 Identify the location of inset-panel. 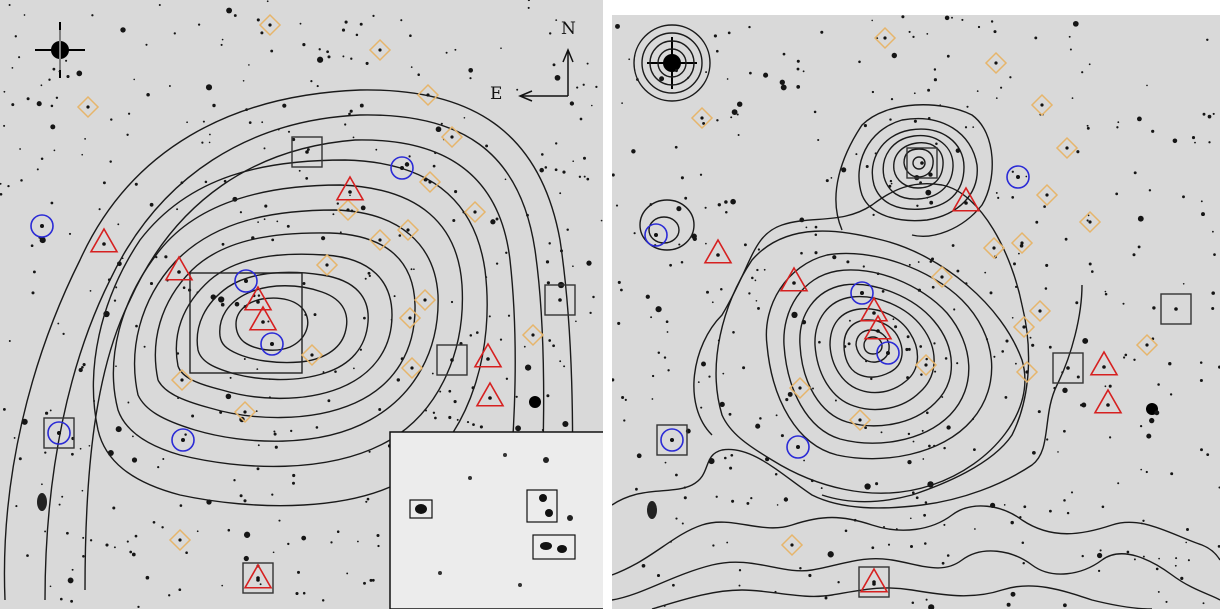
(496, 520).